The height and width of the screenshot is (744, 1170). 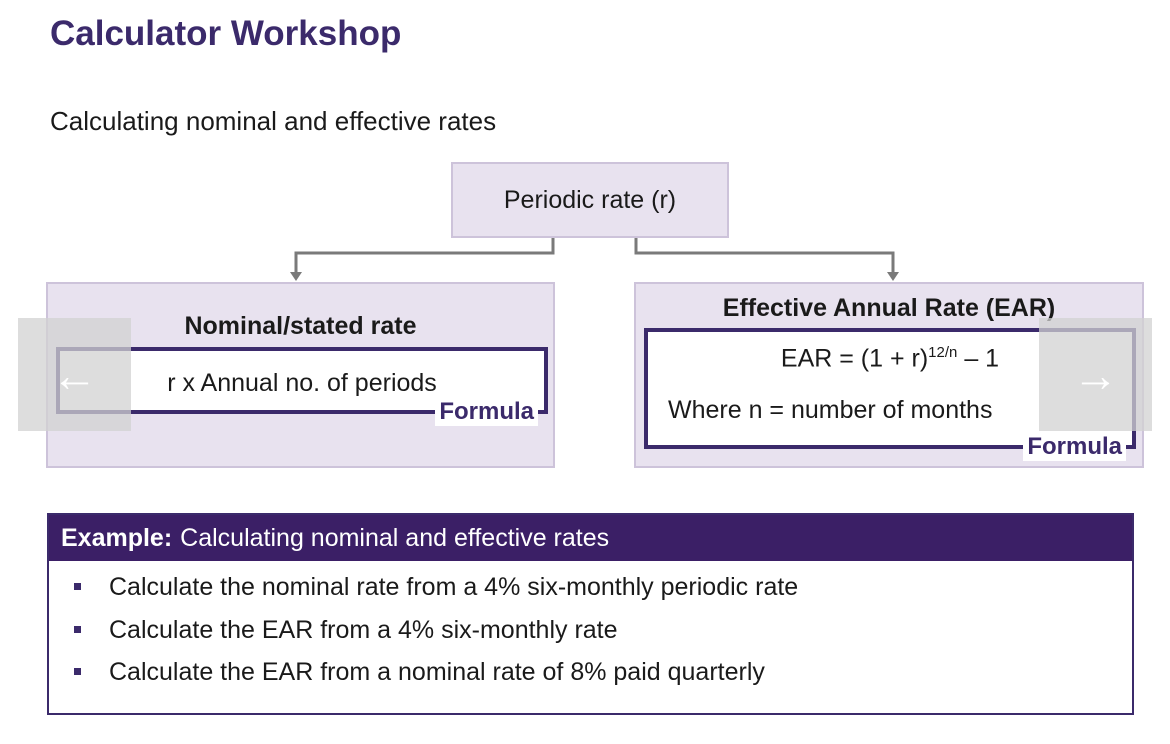 What do you see at coordinates (893, 276) in the screenshot?
I see `arrowhead-ear` at bounding box center [893, 276].